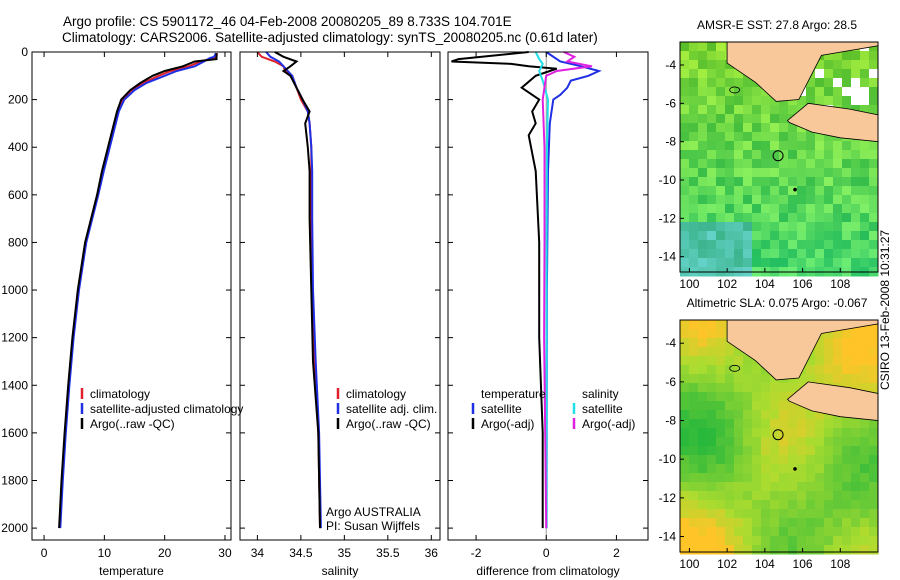  Describe the element at coordinates (14, 528) in the screenshot. I see `depth-tick-label: 2000` at that location.